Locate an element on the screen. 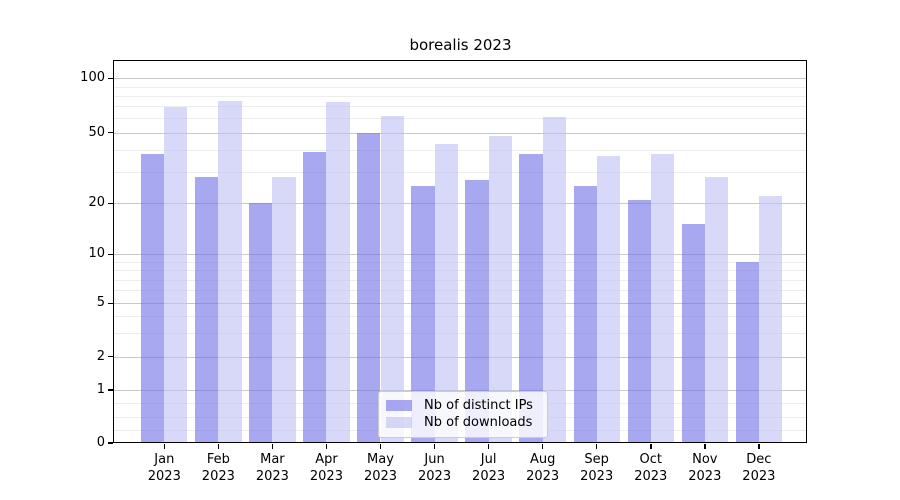 The height and width of the screenshot is (500, 900). x-tick-label-apr: Apr 2023 is located at coordinates (326, 468).